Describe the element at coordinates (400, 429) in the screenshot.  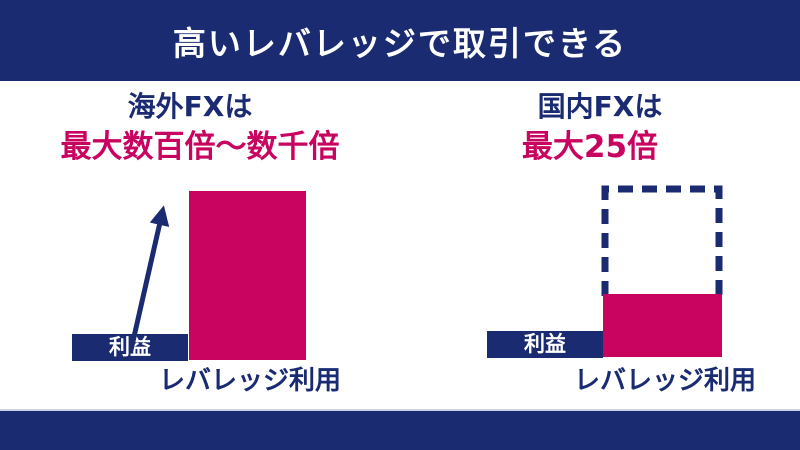
I see `footer-banner` at that location.